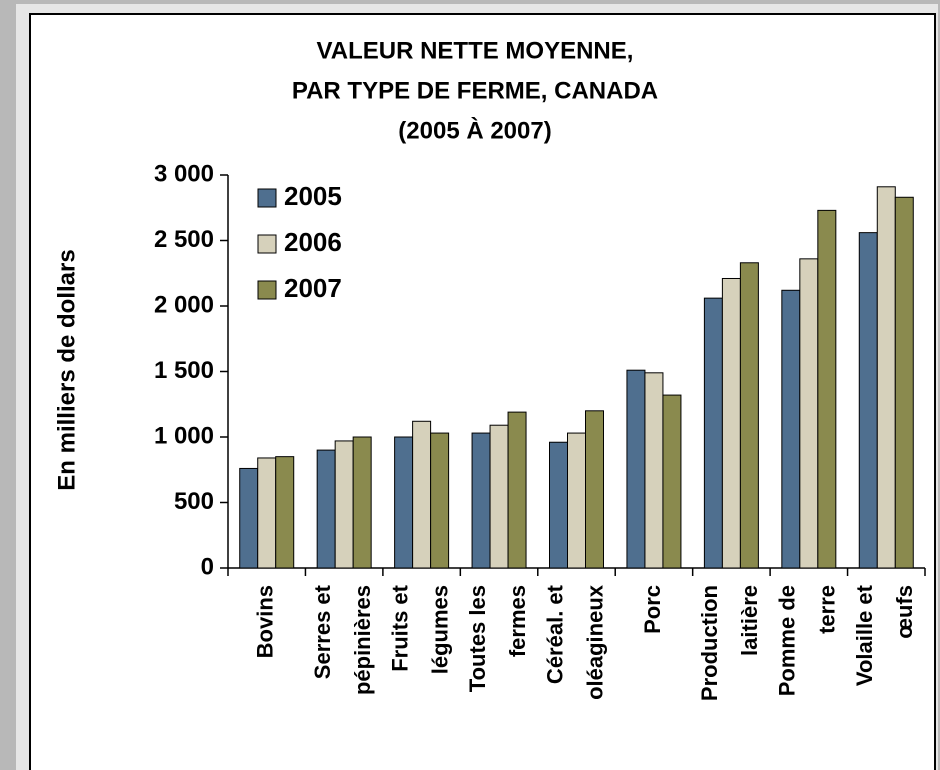  I want to click on y-tick-label: 2 000, so click(184, 304).